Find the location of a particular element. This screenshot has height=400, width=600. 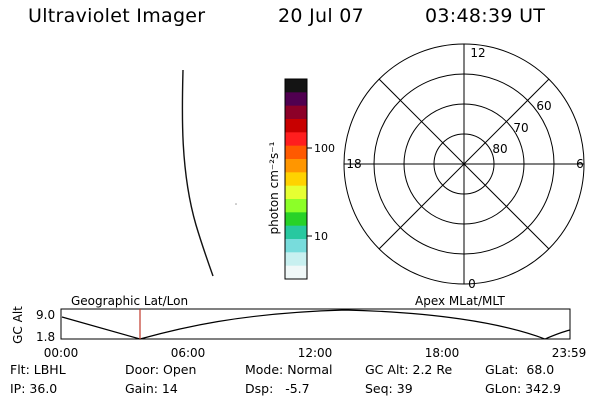

lat-label-80: 80 is located at coordinates (499, 149).